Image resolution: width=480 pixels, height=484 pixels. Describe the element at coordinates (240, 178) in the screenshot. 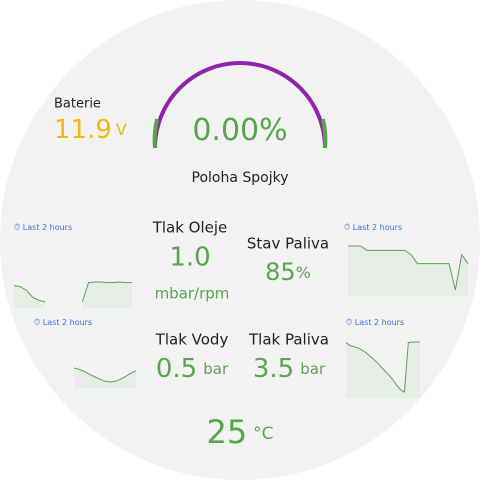

I see `gauge-label: Poloha Spojky` at that location.